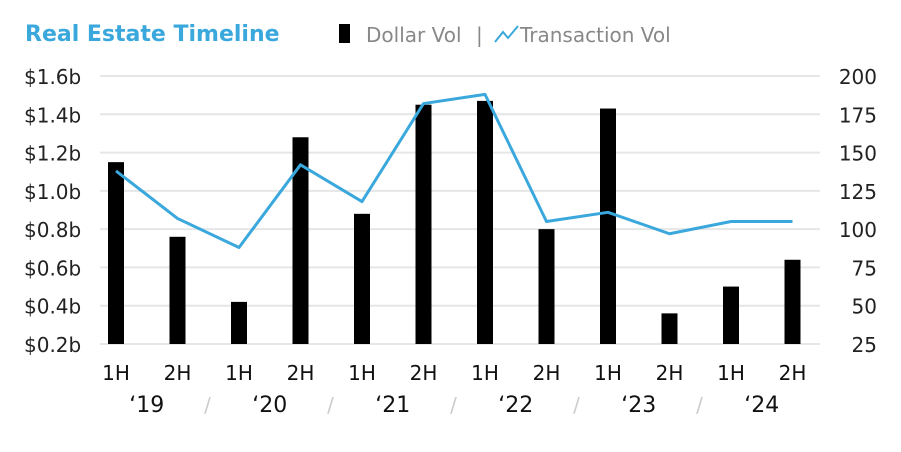 The width and height of the screenshot is (901, 452). What do you see at coordinates (344, 33) in the screenshot?
I see `legend-bar-swatch` at bounding box center [344, 33].